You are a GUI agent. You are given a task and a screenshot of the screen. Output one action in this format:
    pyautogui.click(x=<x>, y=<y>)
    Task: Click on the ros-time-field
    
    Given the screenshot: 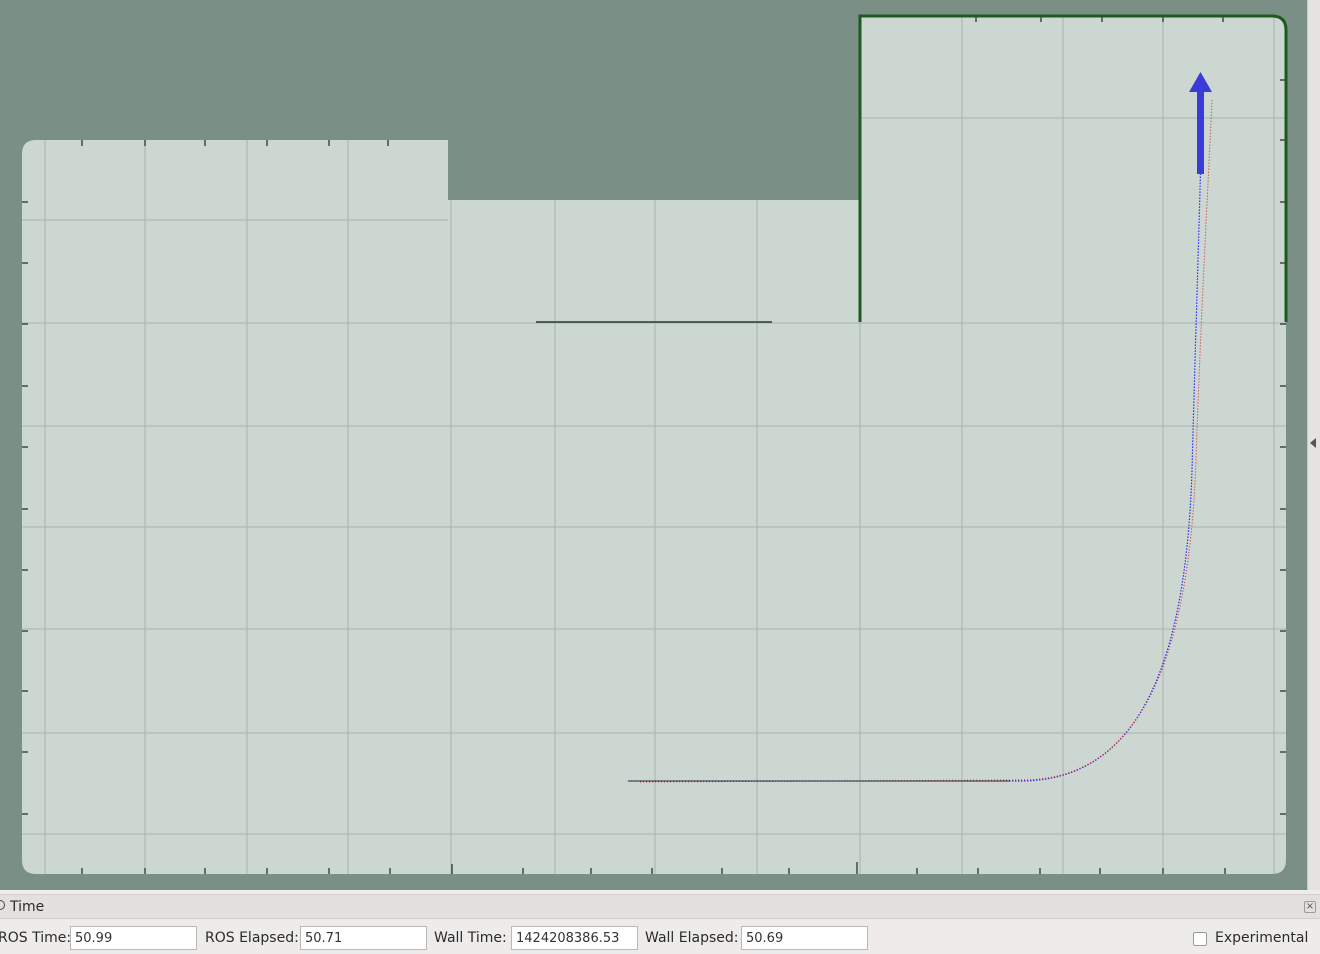 What is the action you would take?
    pyautogui.click(x=133, y=938)
    